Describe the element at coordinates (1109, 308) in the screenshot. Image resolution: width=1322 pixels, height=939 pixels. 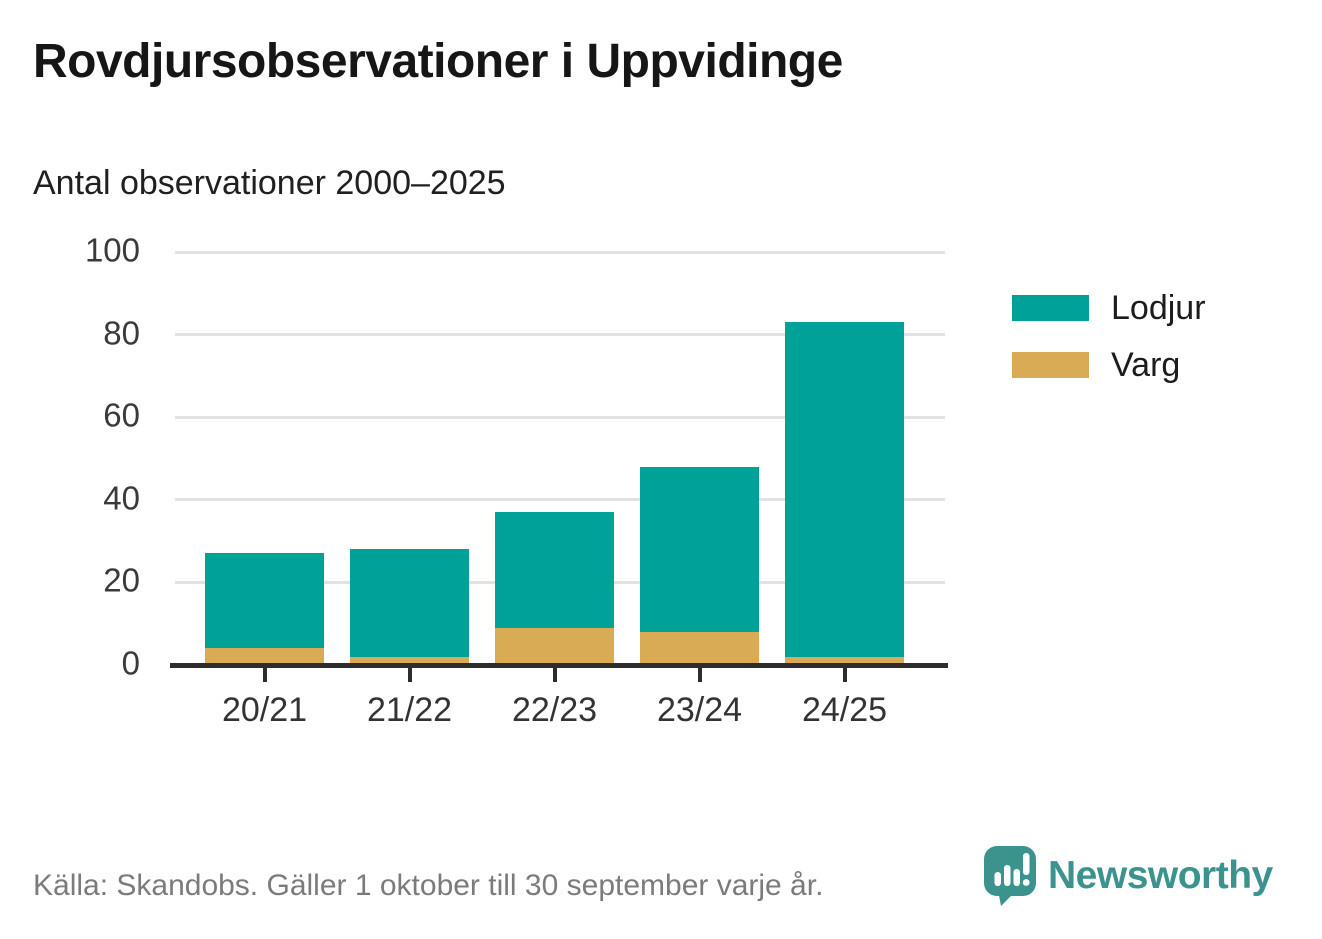
I see `legend-item-lodjur: Lodjur` at that location.